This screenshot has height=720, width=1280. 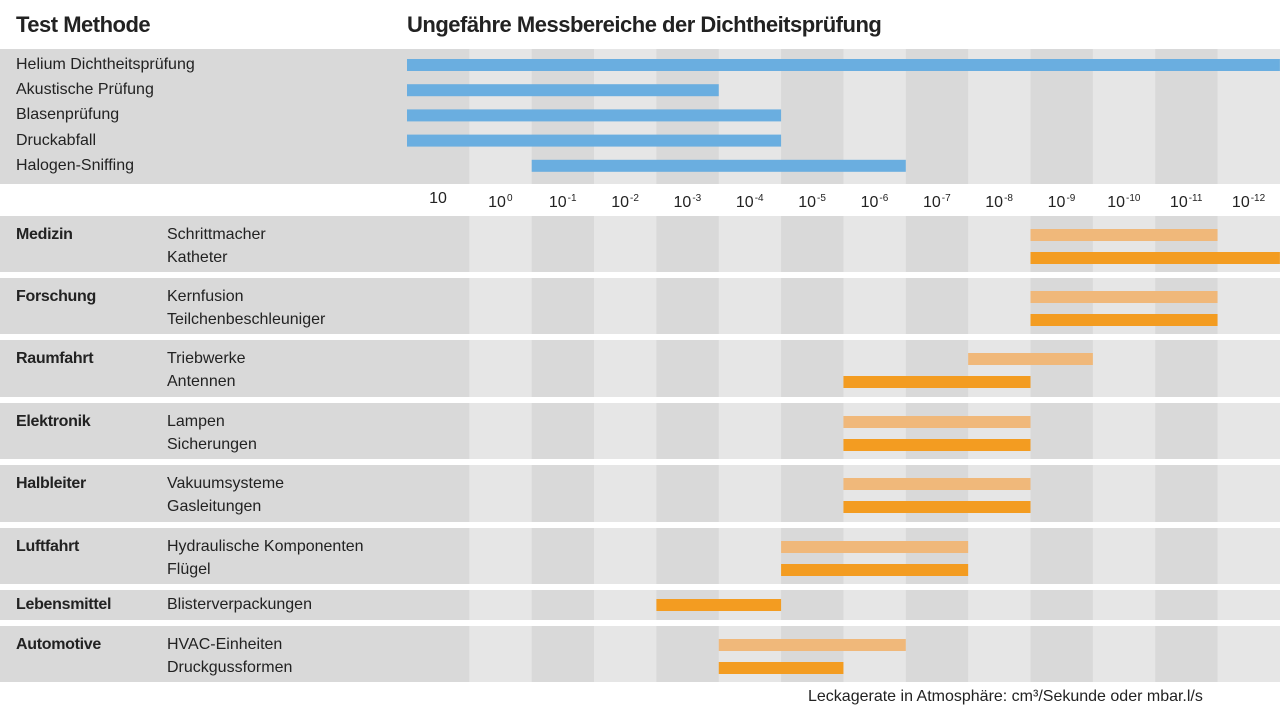 What do you see at coordinates (51, 483) in the screenshot?
I see `category-label: Halbleiter` at bounding box center [51, 483].